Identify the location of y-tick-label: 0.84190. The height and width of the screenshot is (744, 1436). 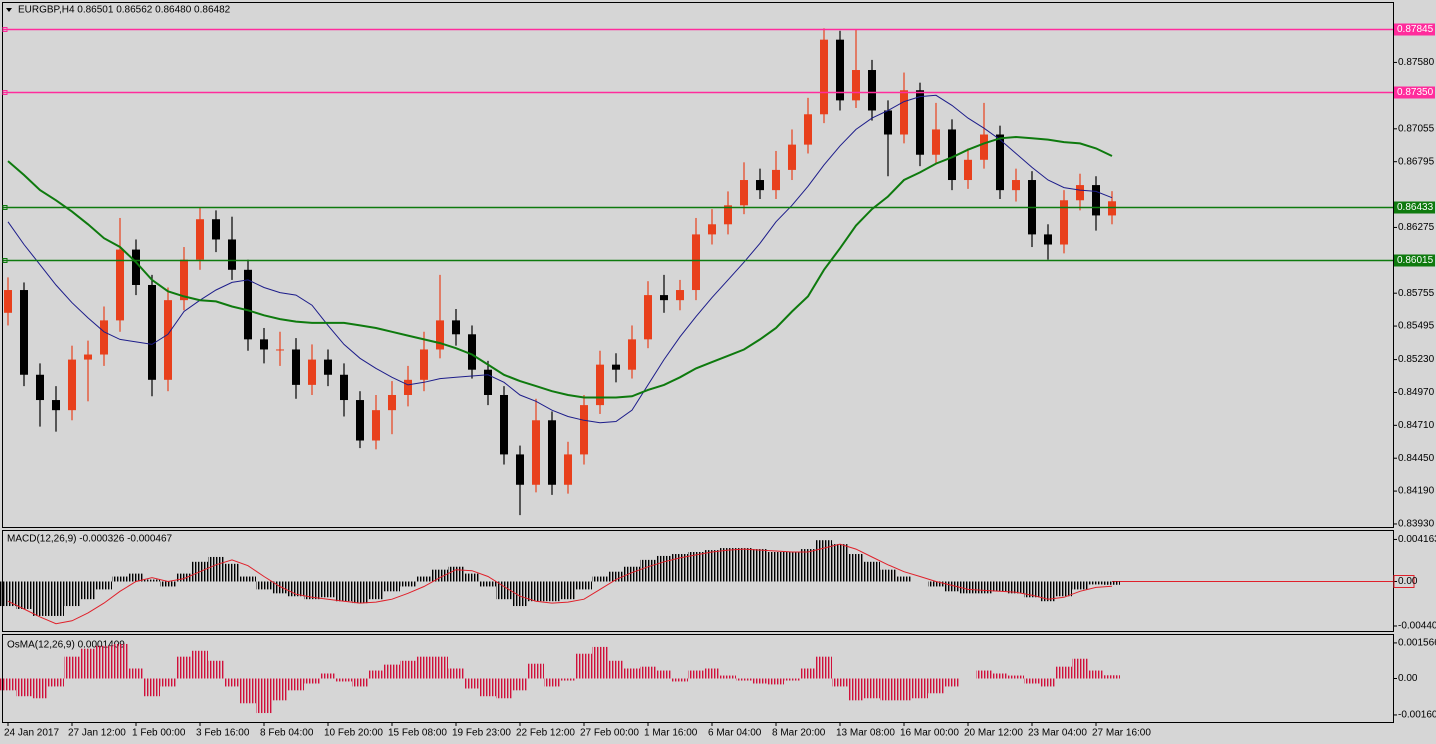
(1416, 491).